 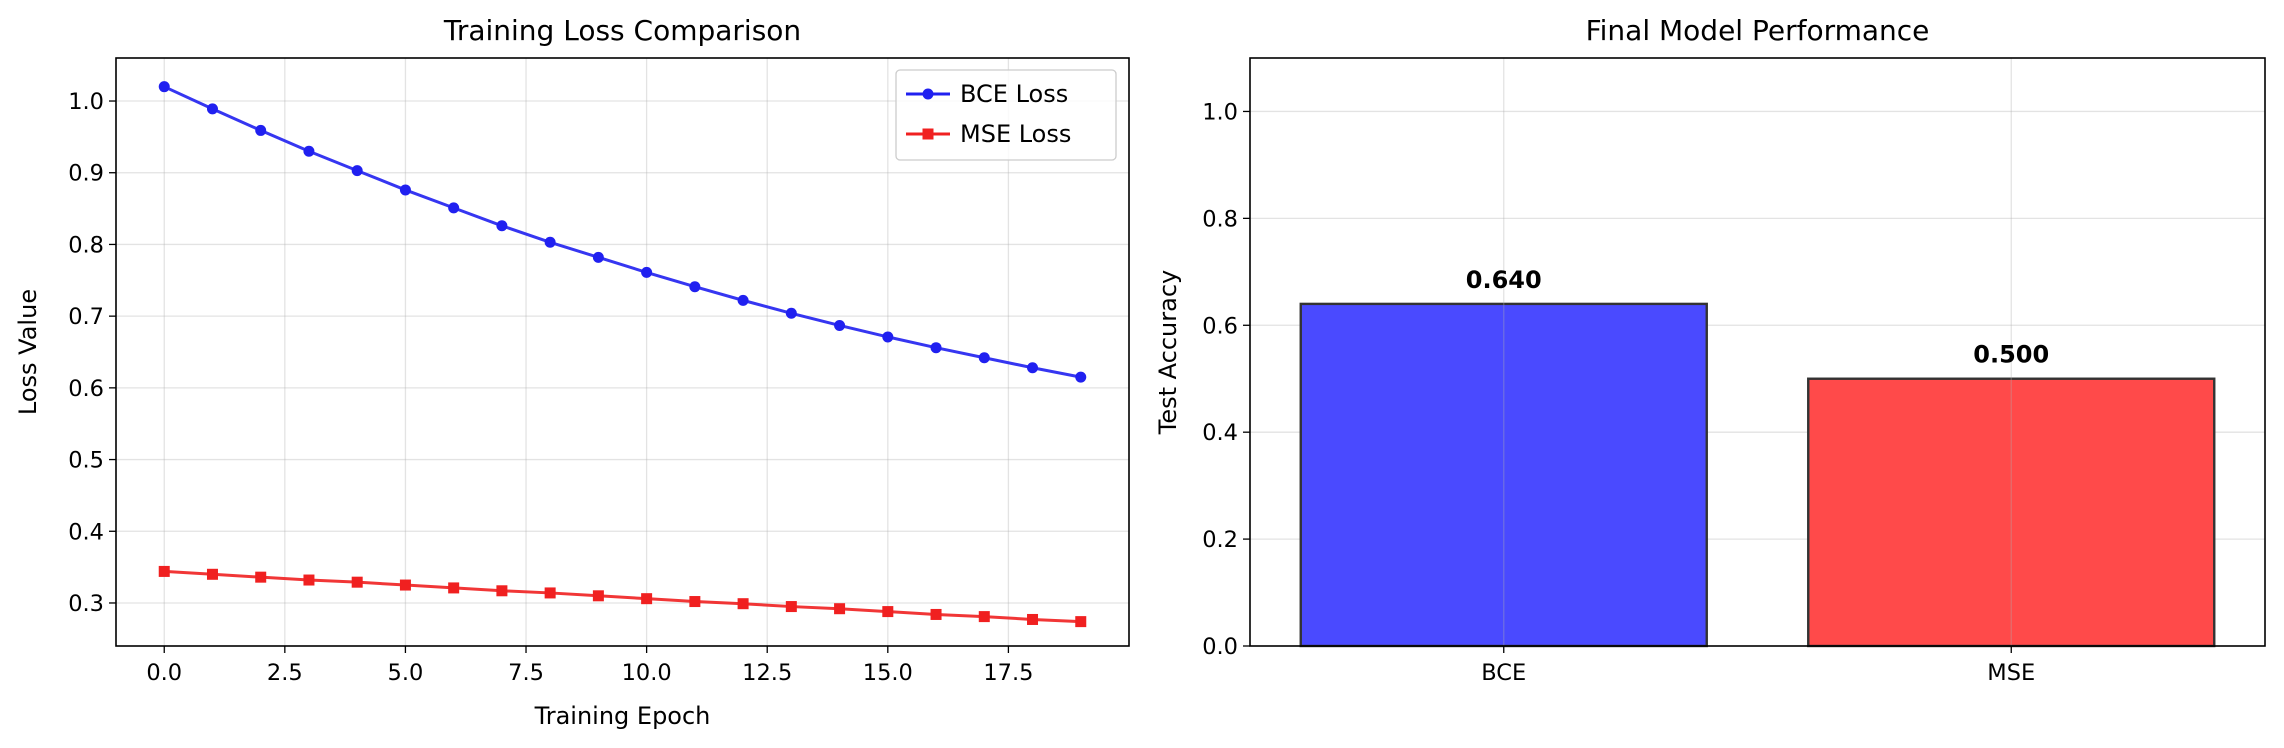 I want to click on x-tick-label: 0.0, so click(x=164, y=673).